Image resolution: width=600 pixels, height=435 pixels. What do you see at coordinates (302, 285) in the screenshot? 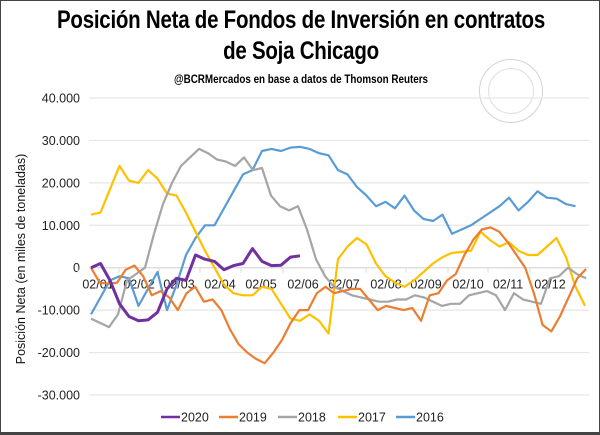
I see `x-tick-label: 02/06` at bounding box center [302, 285].